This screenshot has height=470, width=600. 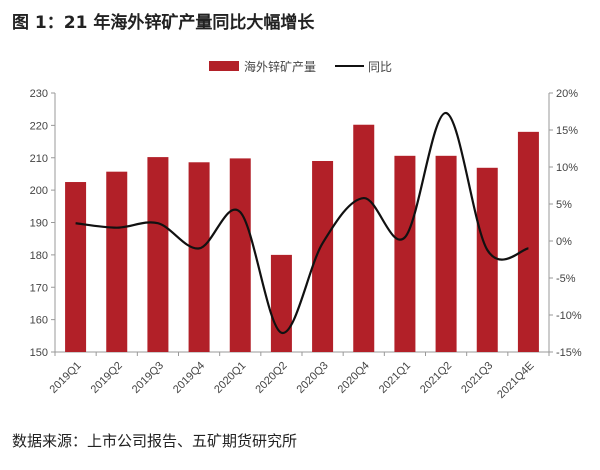 I want to click on x-tick-label: 2019Q1, so click(x=66, y=378).